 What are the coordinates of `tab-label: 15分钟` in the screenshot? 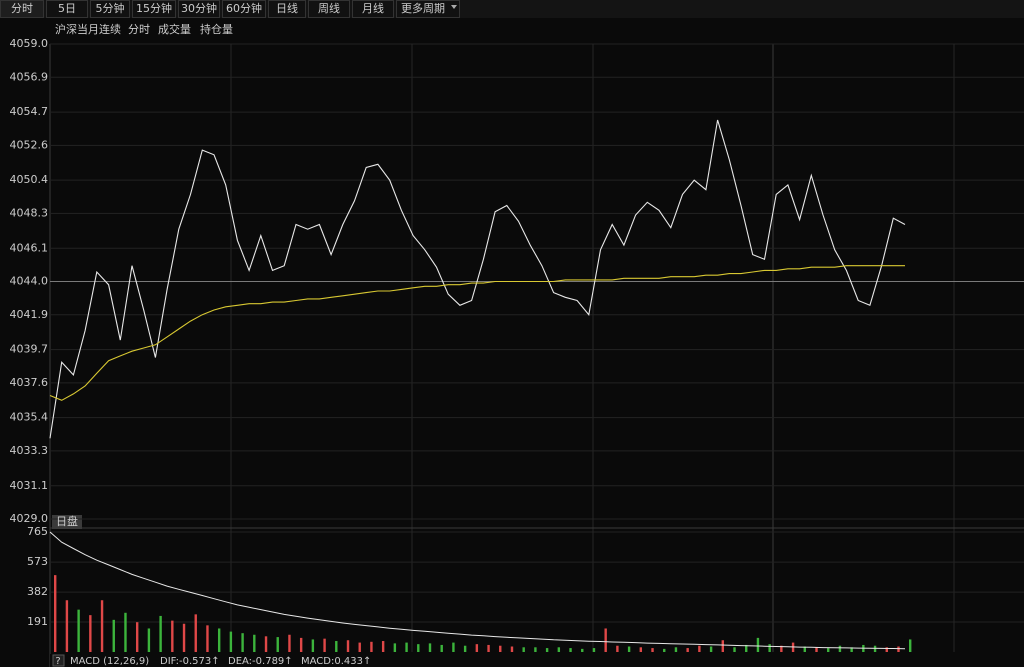 It's located at (154, 8).